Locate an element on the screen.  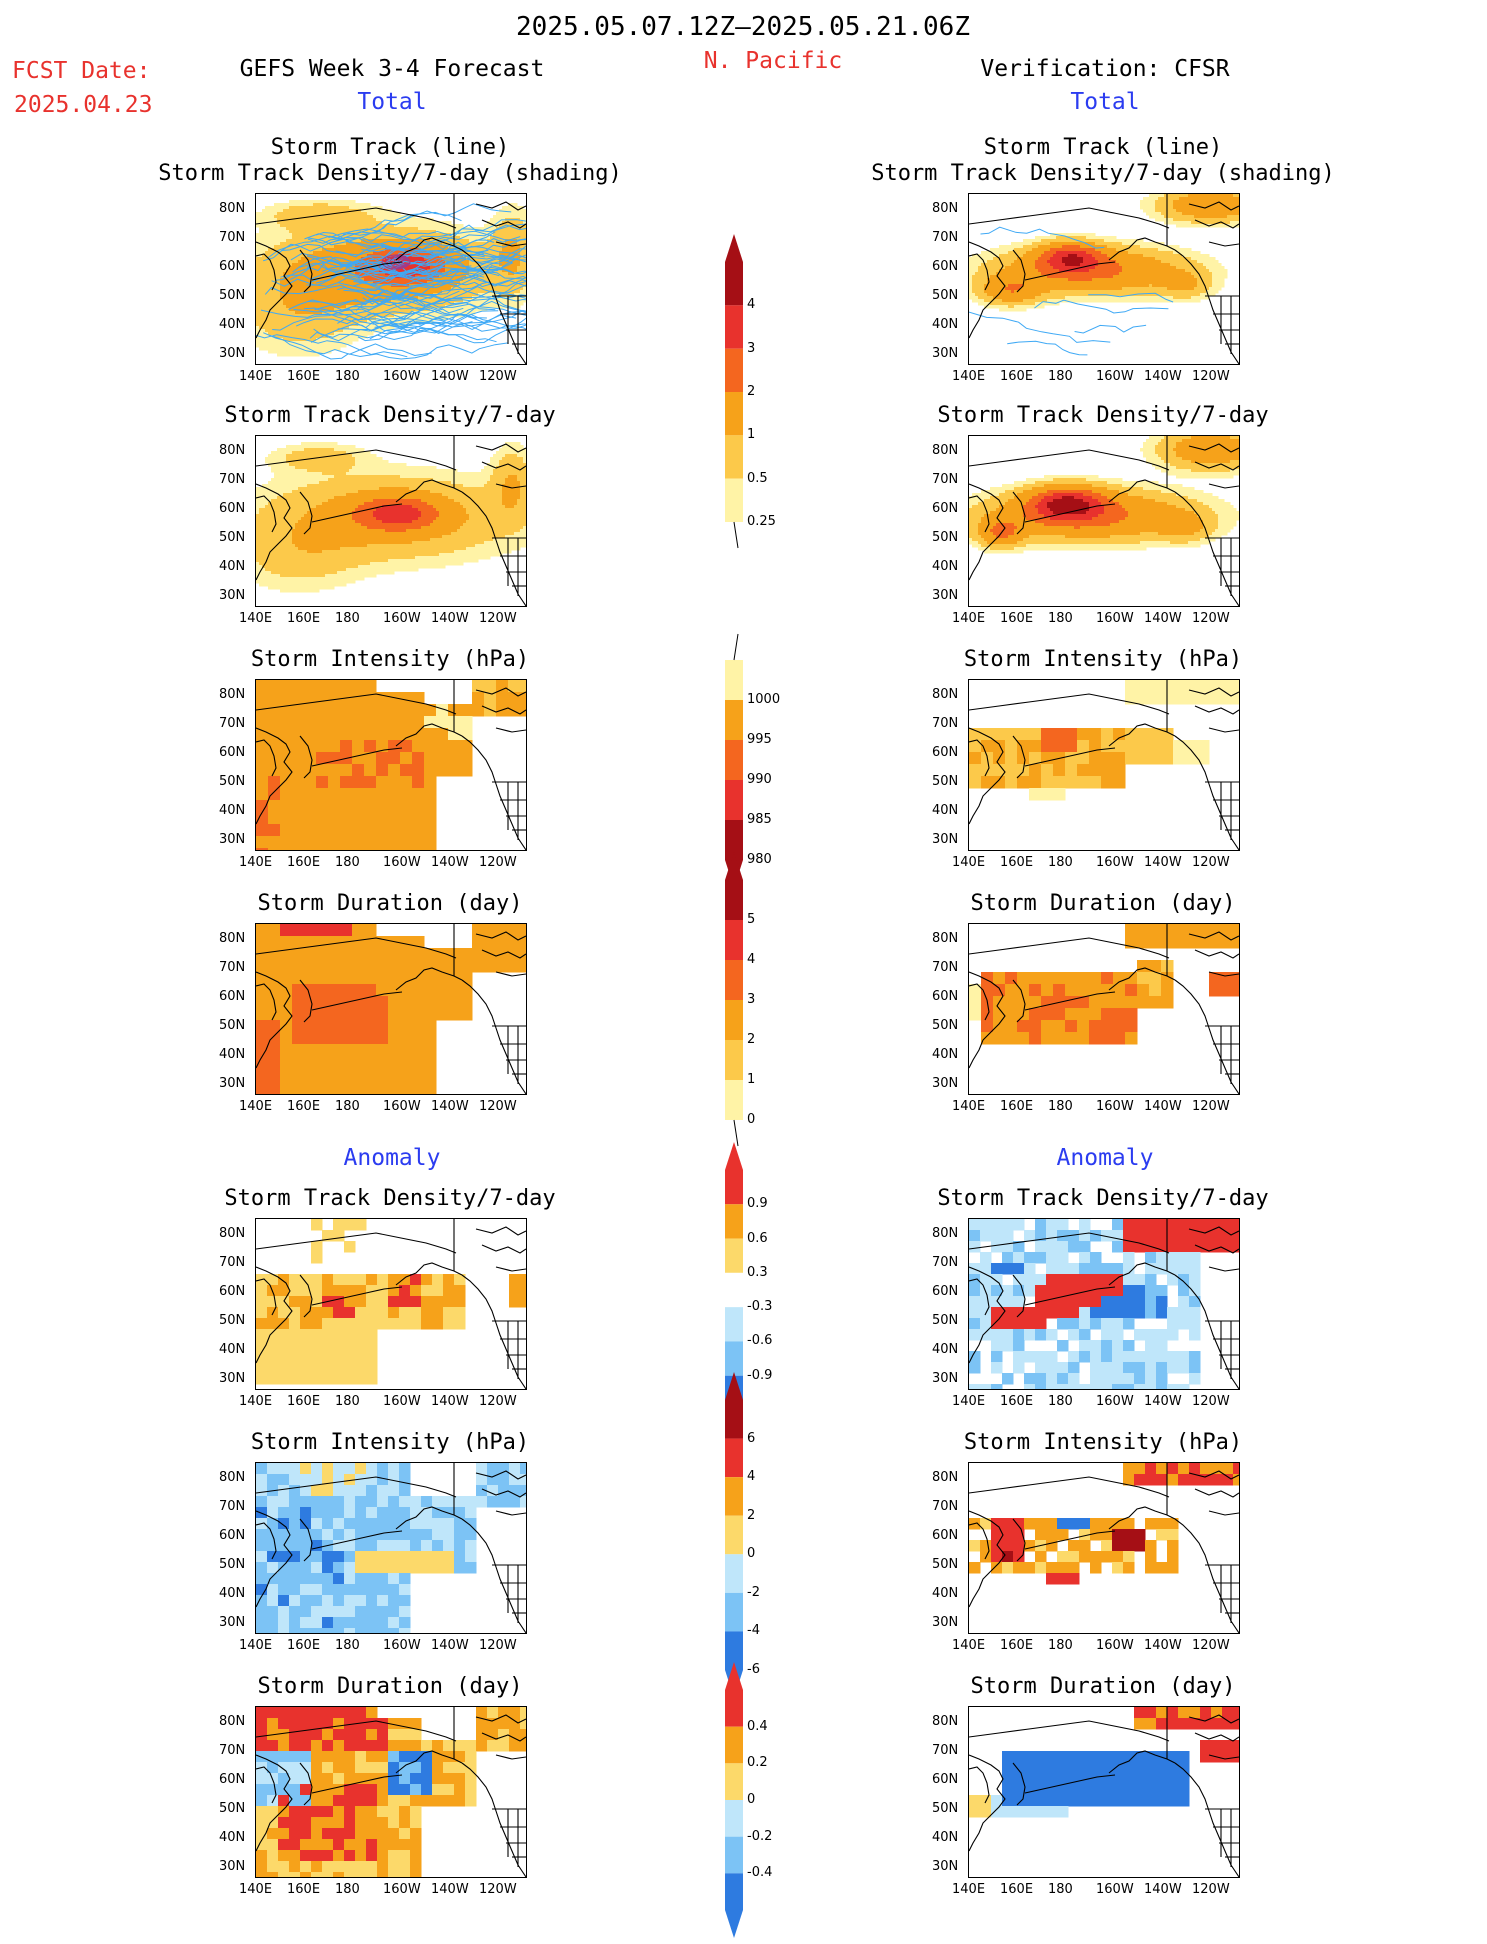
cfsr-anom-density-lat-label: 50N is located at coordinates (945, 1320).